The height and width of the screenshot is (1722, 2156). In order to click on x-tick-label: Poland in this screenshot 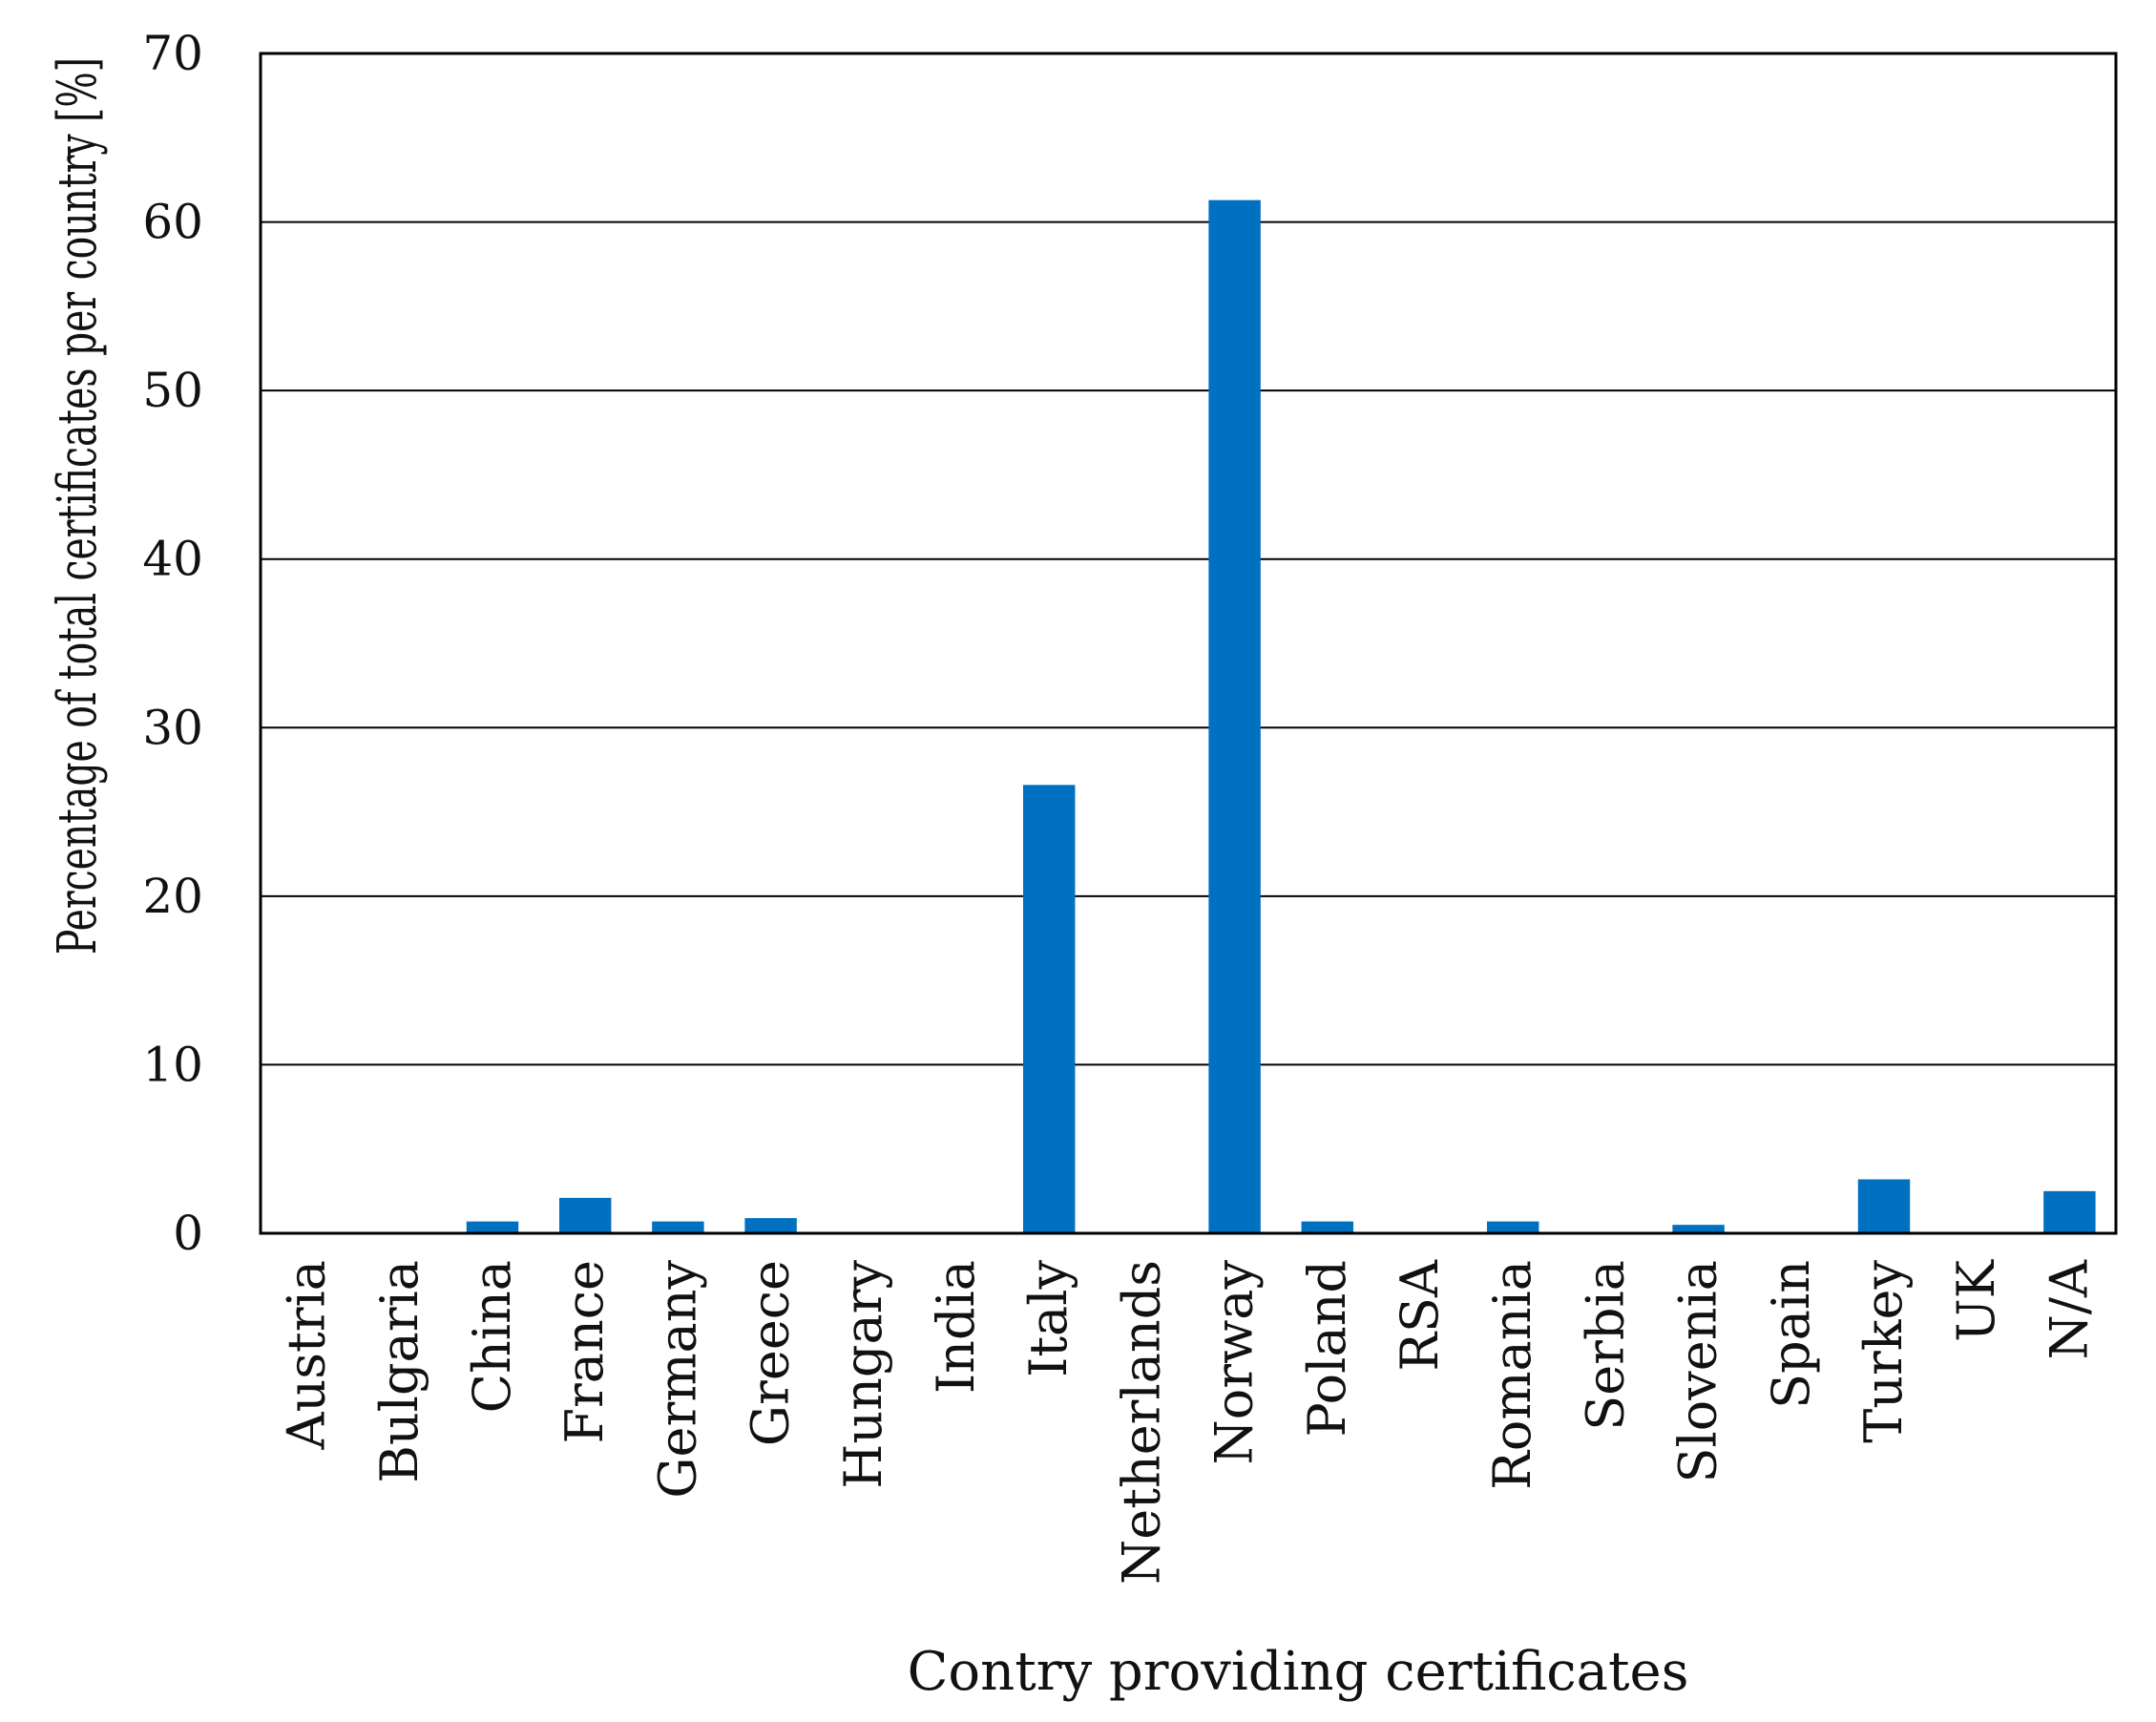, I will do `click(1327, 1349)`.